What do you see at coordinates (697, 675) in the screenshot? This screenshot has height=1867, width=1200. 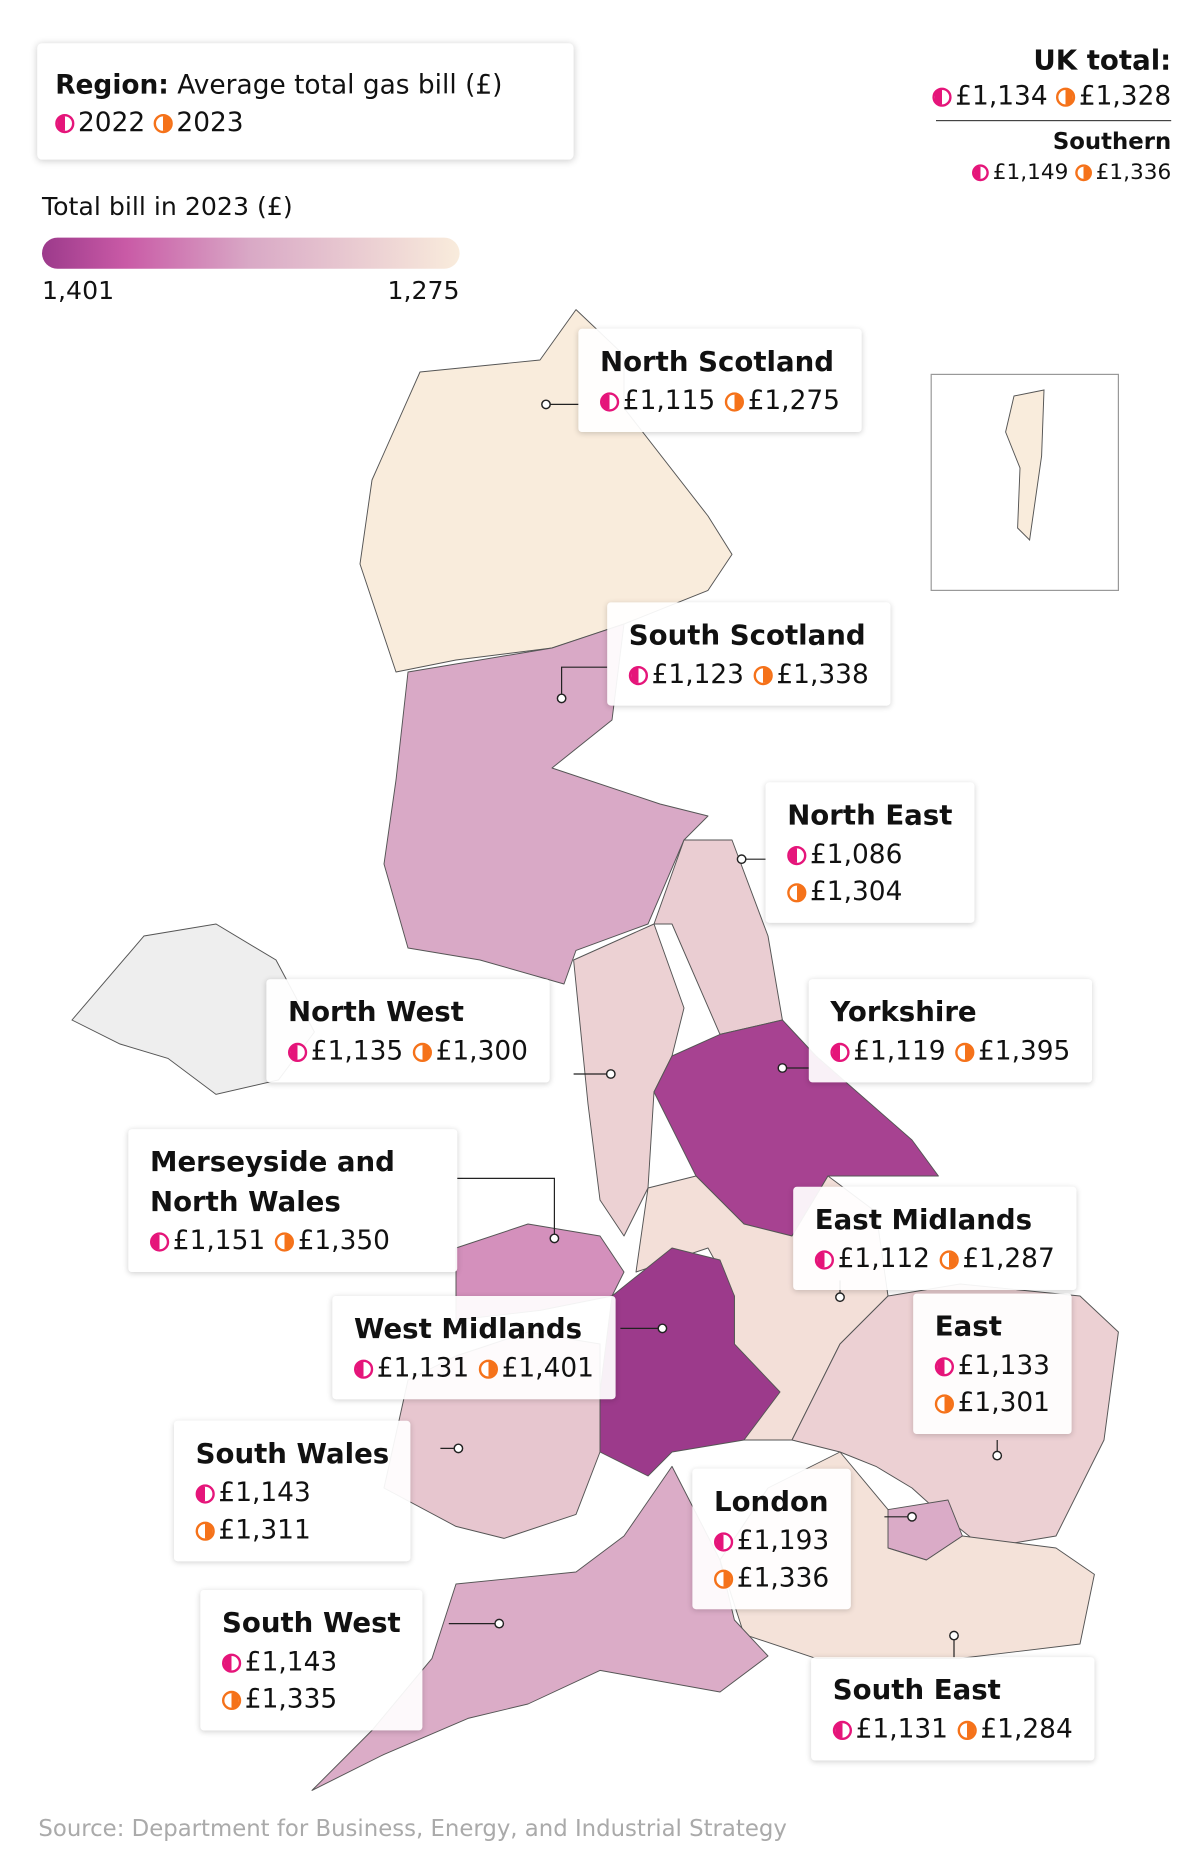 I see `bill-2022: £1,123` at bounding box center [697, 675].